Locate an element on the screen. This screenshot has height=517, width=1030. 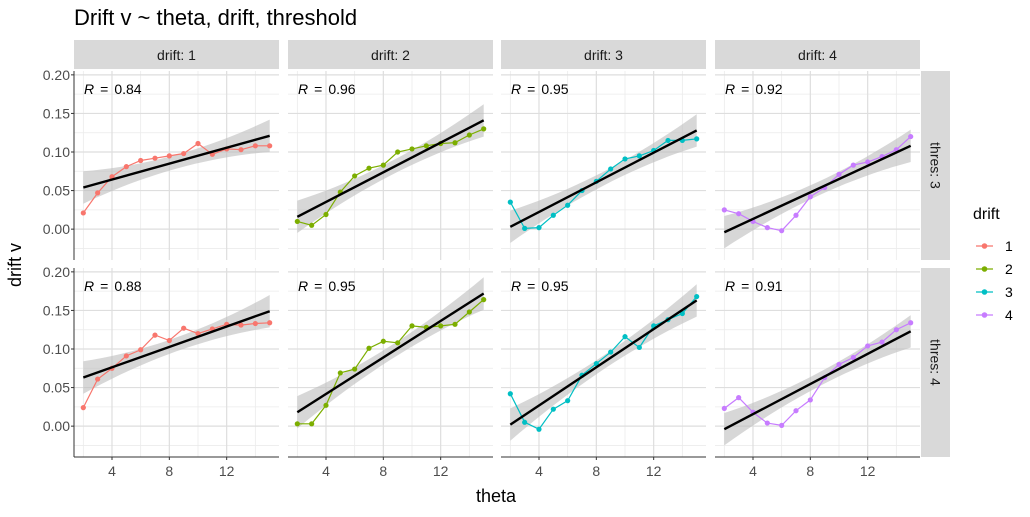
r-label: R = 0.96 is located at coordinates (327, 89).